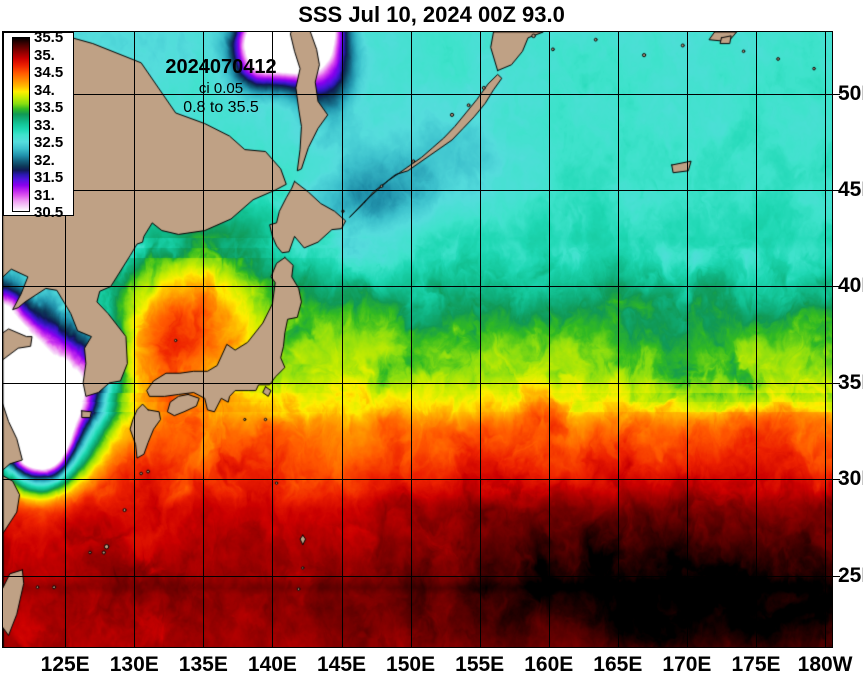 This screenshot has height=681, width=863. Describe the element at coordinates (134, 339) in the screenshot. I see `gridline-lon-130E` at that location.